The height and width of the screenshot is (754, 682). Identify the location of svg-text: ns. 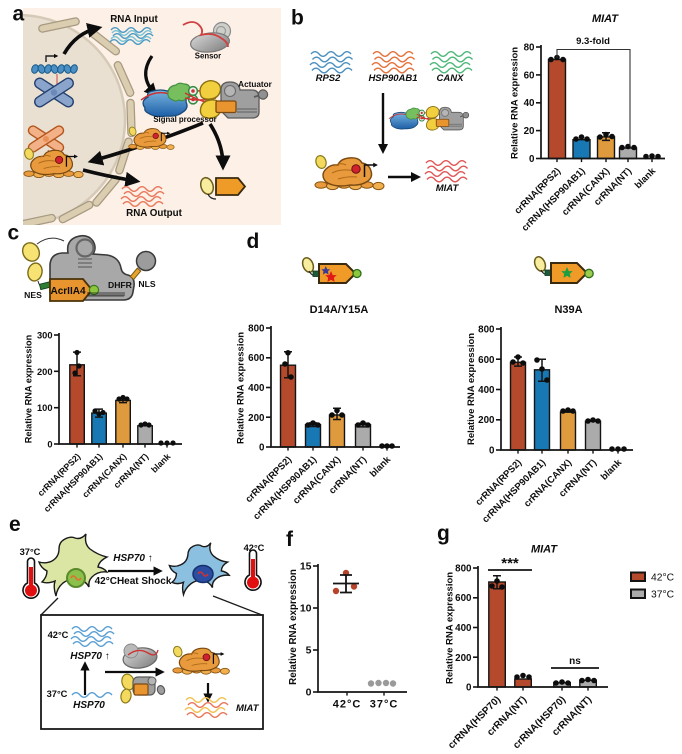
(575, 661).